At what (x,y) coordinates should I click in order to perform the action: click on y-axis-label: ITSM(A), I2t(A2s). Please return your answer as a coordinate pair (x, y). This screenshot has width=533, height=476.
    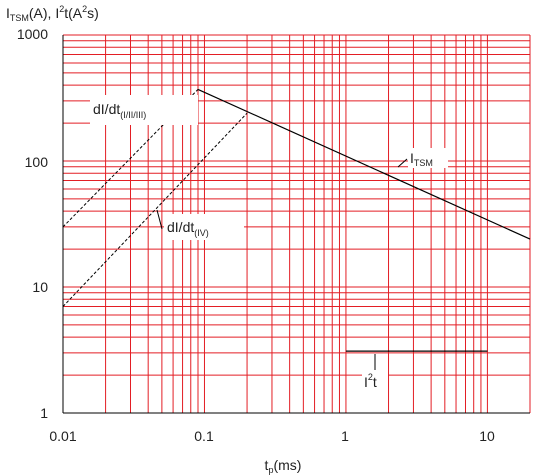
    Looking at the image, I should click on (52, 13).